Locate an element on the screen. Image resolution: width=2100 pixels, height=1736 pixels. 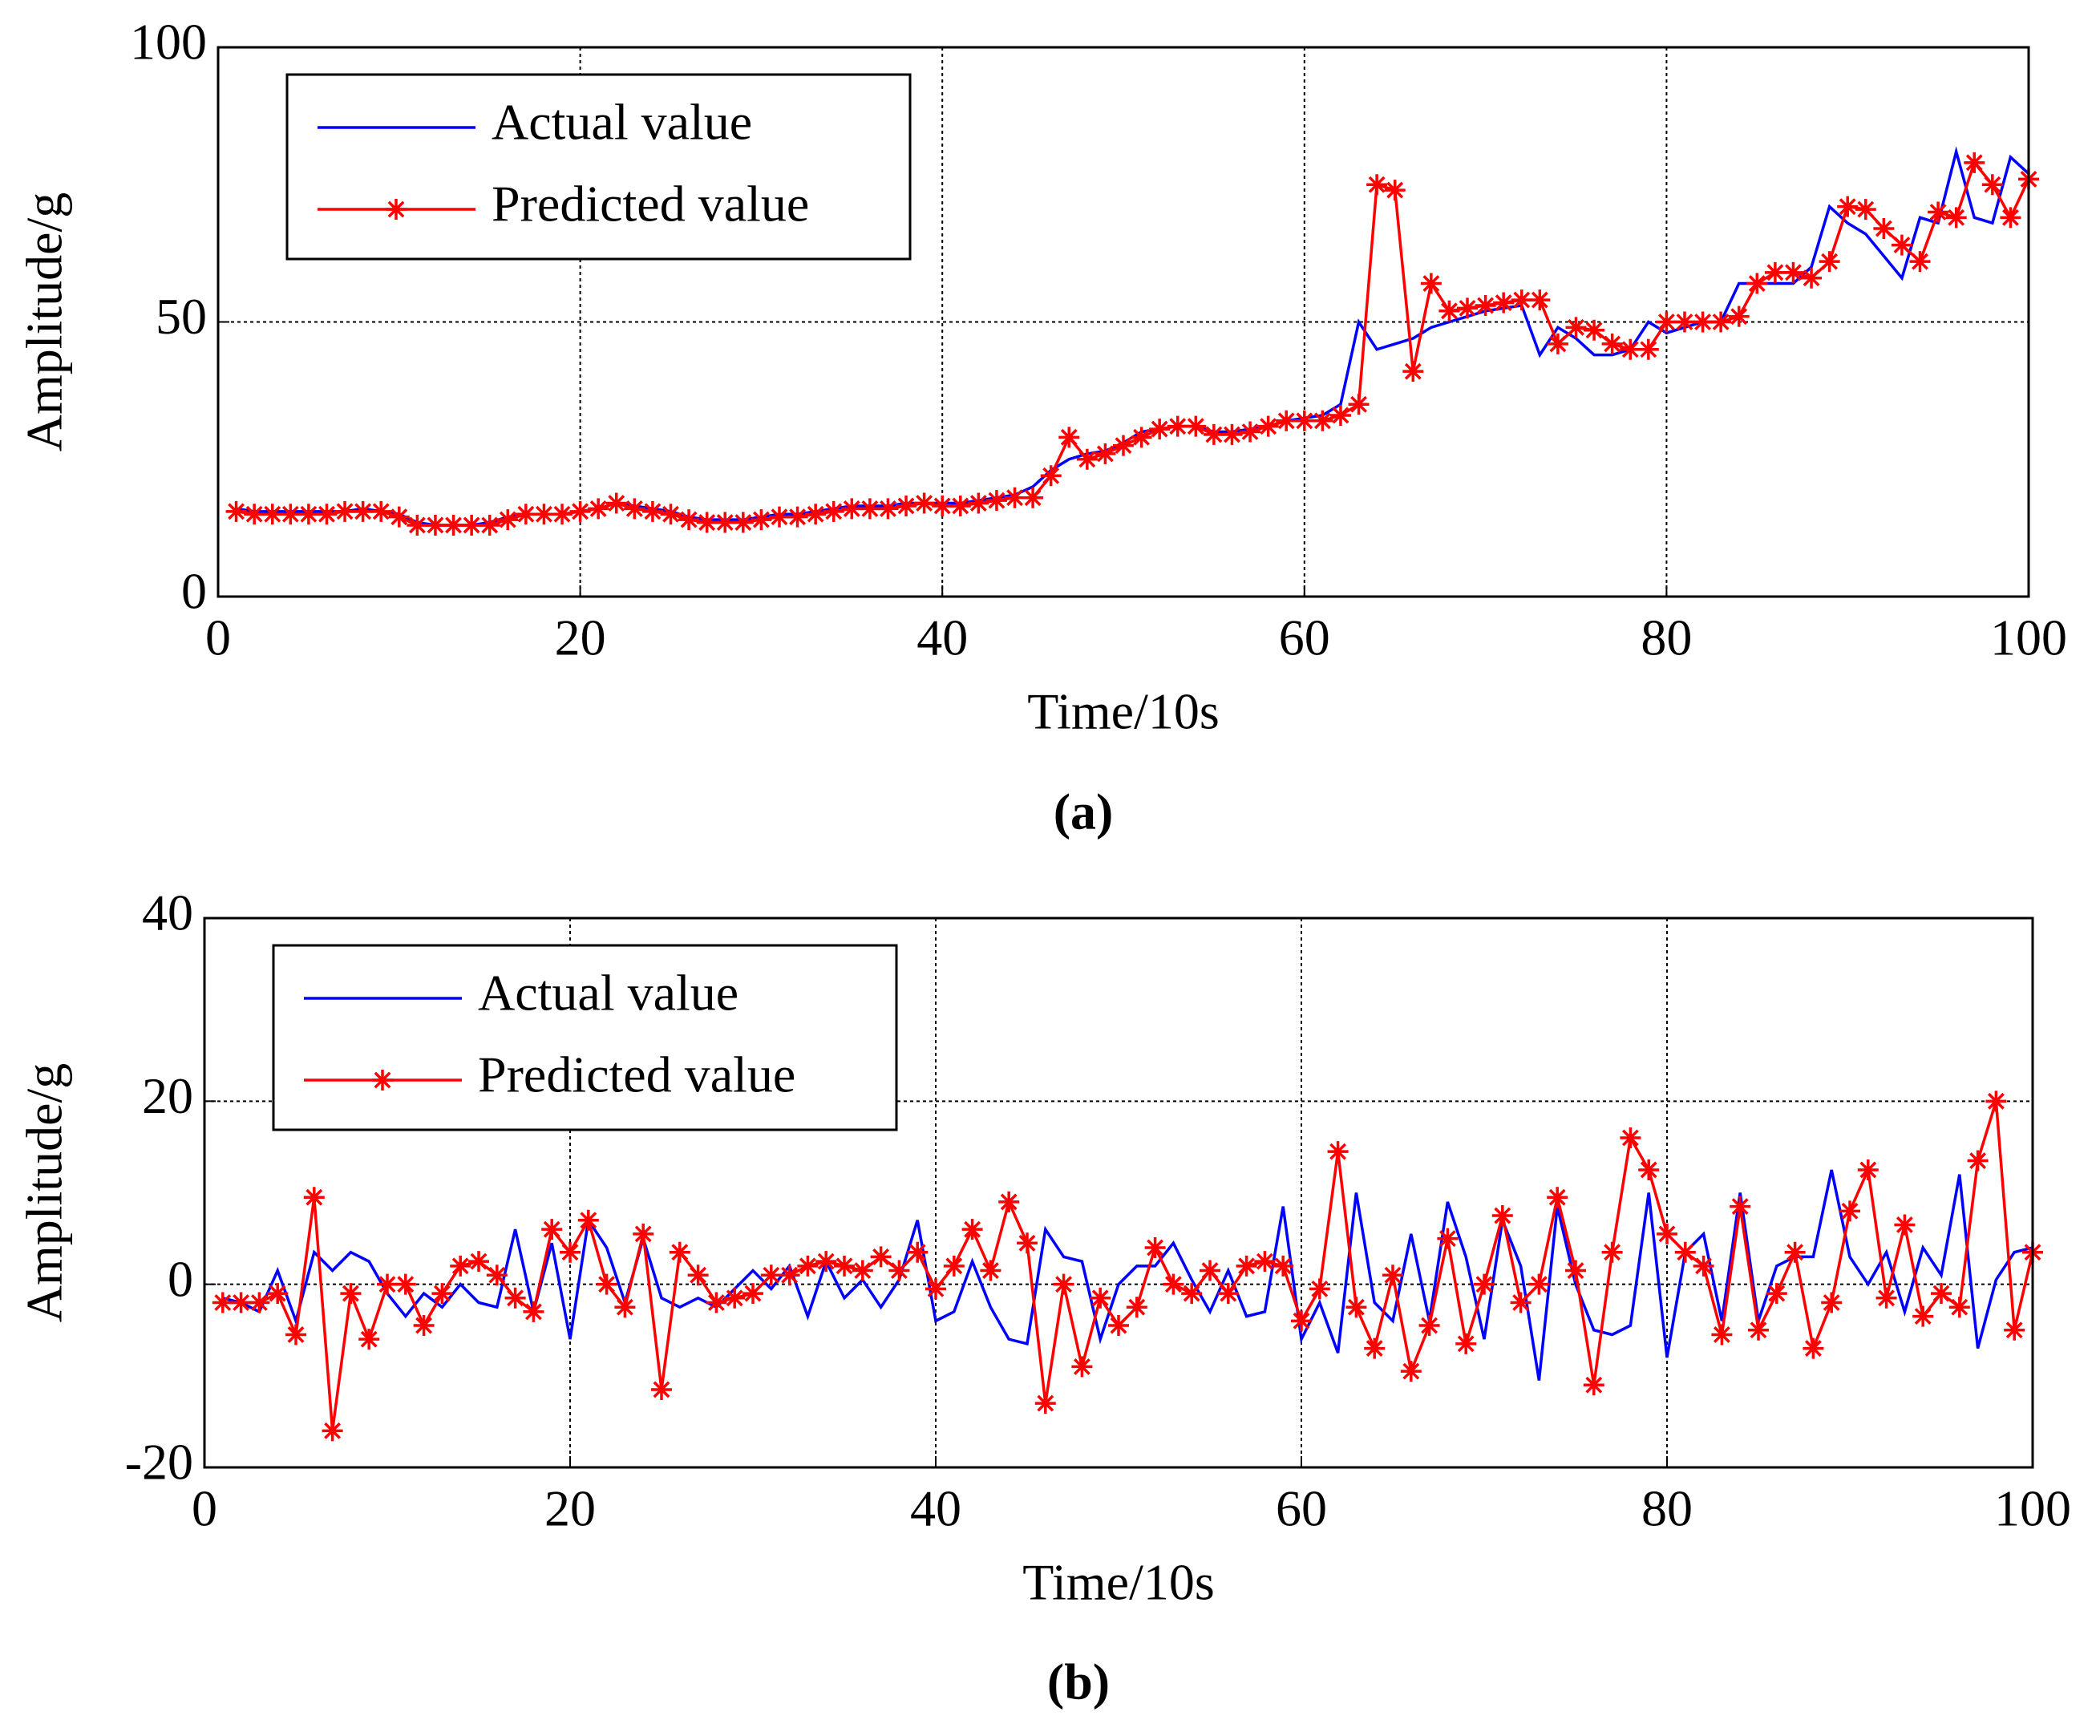
panel-label: (a) is located at coordinates (1084, 812).